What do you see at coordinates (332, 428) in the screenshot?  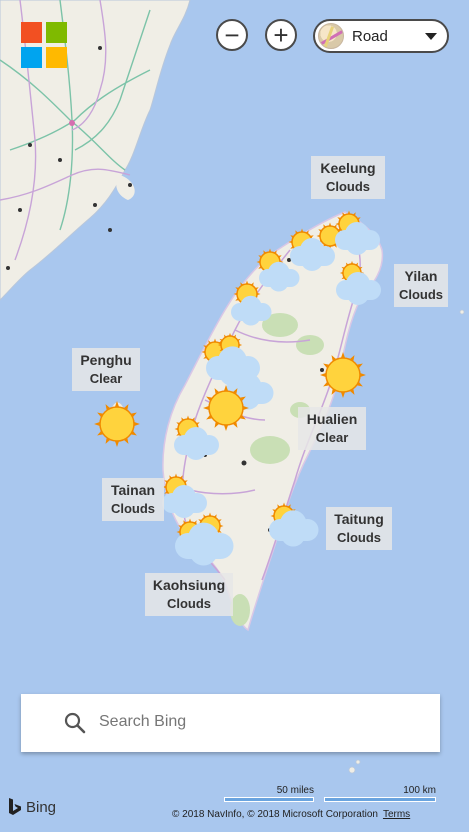 I see `city-label-hualien: Hualien Clear` at bounding box center [332, 428].